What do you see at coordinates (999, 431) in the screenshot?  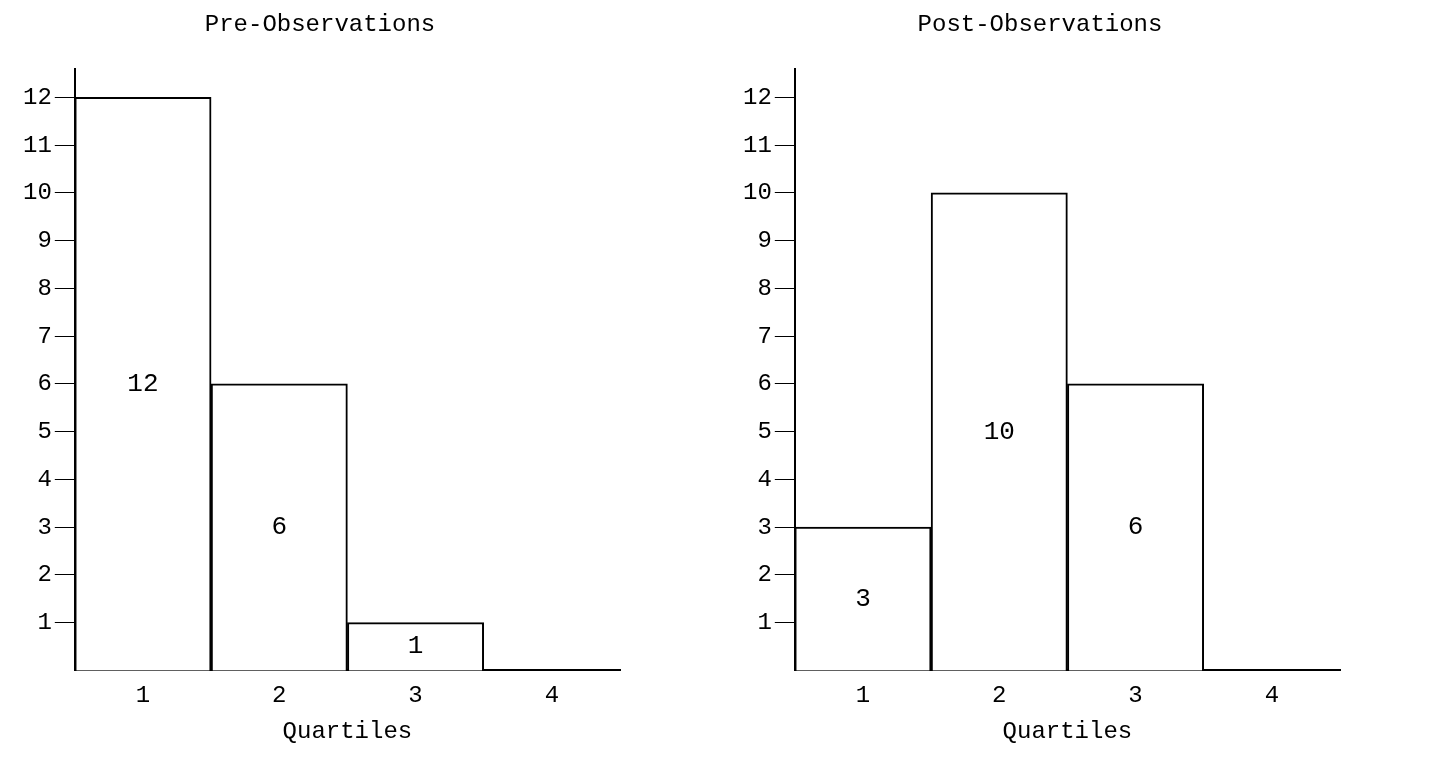 I see `data-label: 10` at bounding box center [999, 431].